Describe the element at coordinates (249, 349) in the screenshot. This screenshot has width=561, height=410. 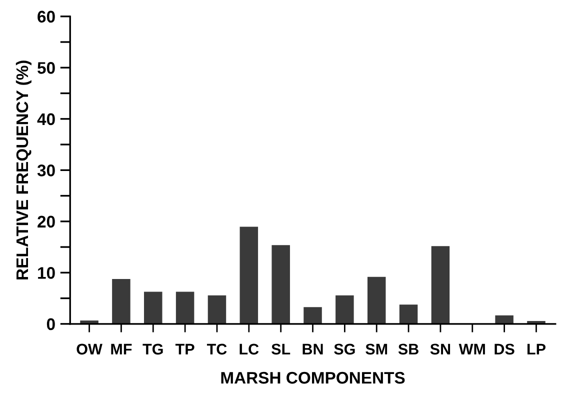
I see `x-tick-label: LC` at that location.